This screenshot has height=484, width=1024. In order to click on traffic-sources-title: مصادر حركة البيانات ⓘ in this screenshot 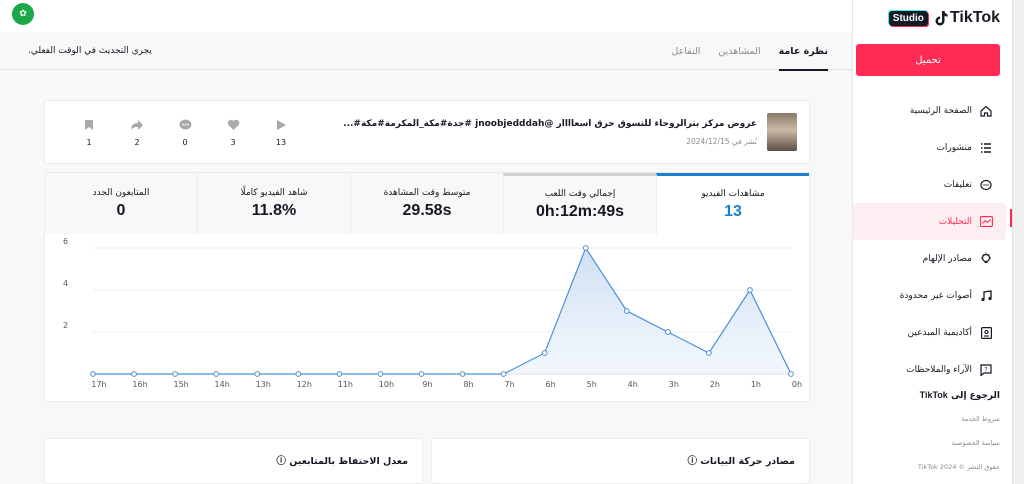, I will do `click(741, 461)`.